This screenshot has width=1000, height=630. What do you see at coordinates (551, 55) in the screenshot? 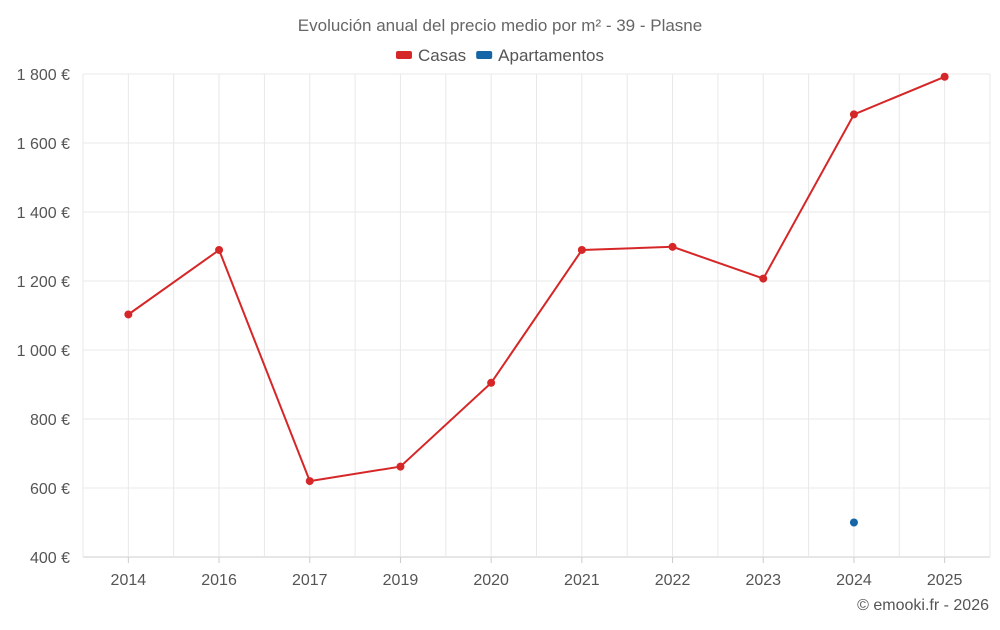
I see `legend-item: Apartamentos` at bounding box center [551, 55].